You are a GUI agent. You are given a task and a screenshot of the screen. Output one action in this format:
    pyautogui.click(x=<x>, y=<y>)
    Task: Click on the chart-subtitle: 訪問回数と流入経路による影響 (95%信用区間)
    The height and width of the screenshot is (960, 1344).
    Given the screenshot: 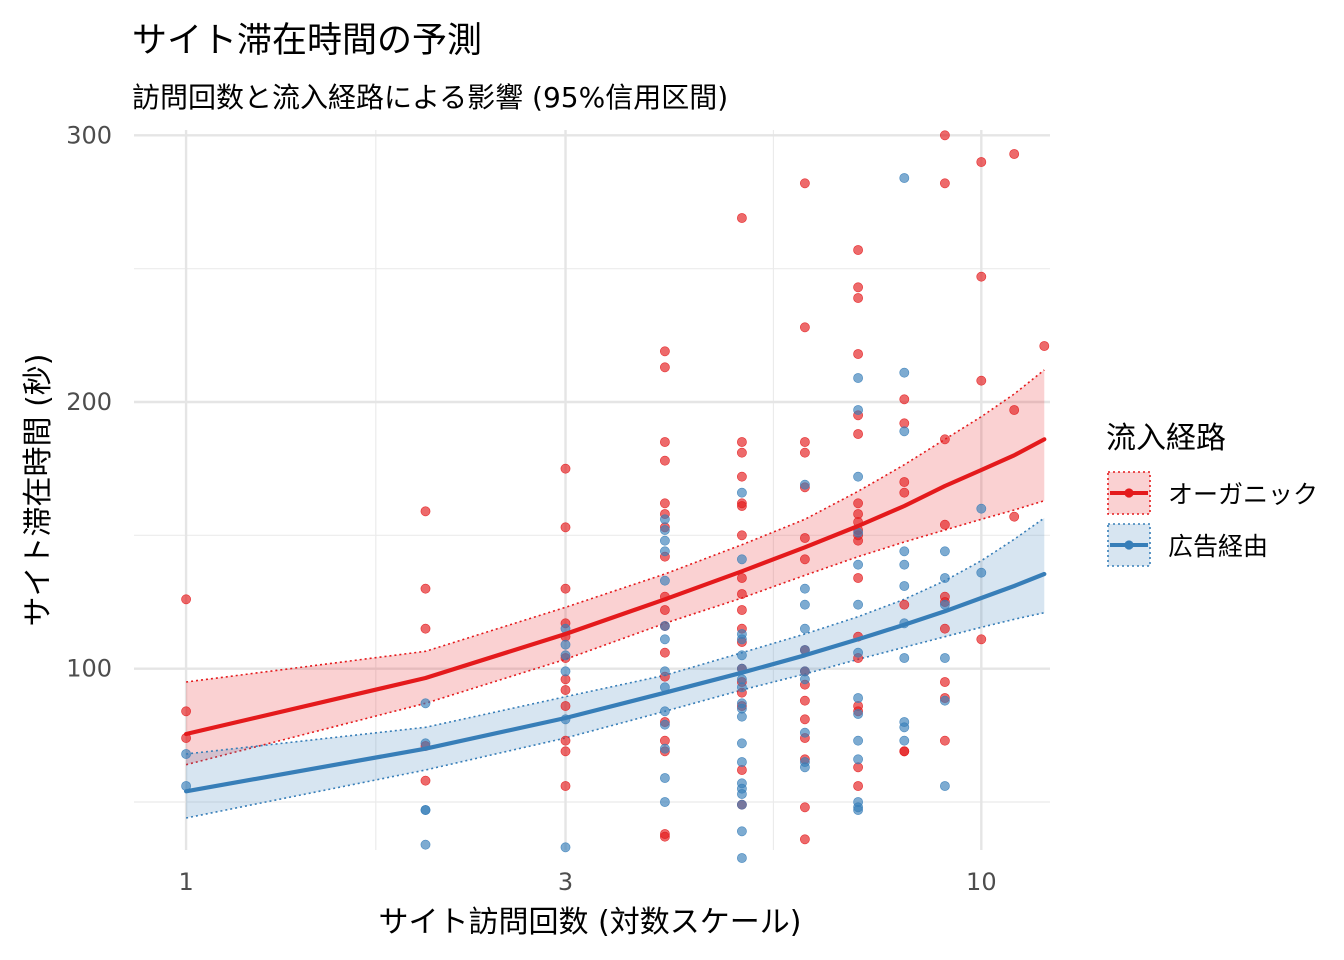 What is the action you would take?
    pyautogui.click(x=430, y=97)
    